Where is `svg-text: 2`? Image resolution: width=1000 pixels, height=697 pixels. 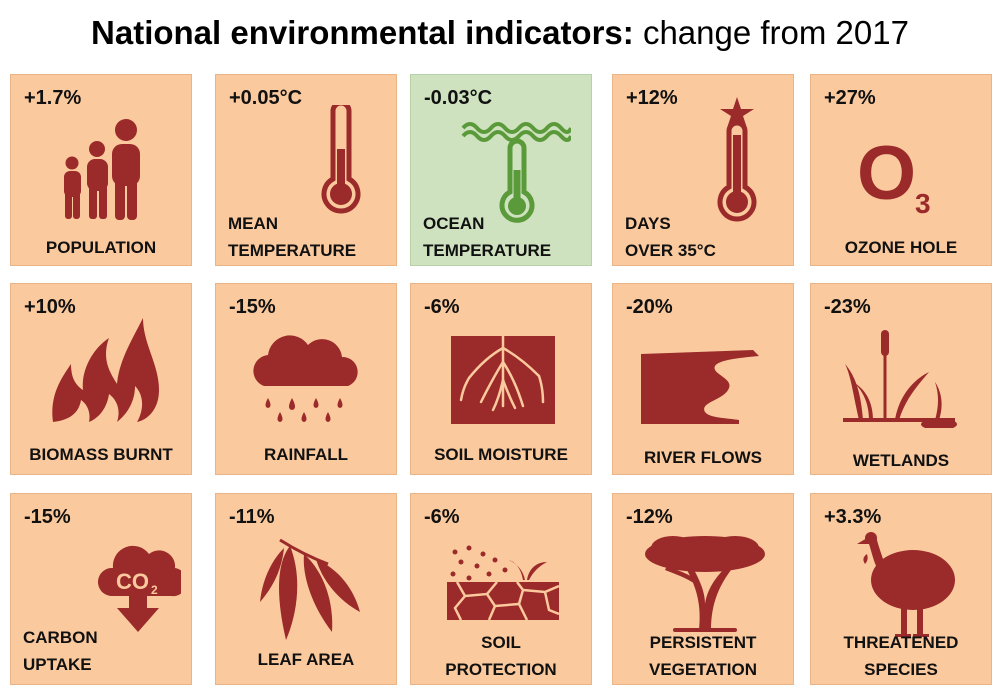
svg-text: 2 is located at coordinates (154, 590).